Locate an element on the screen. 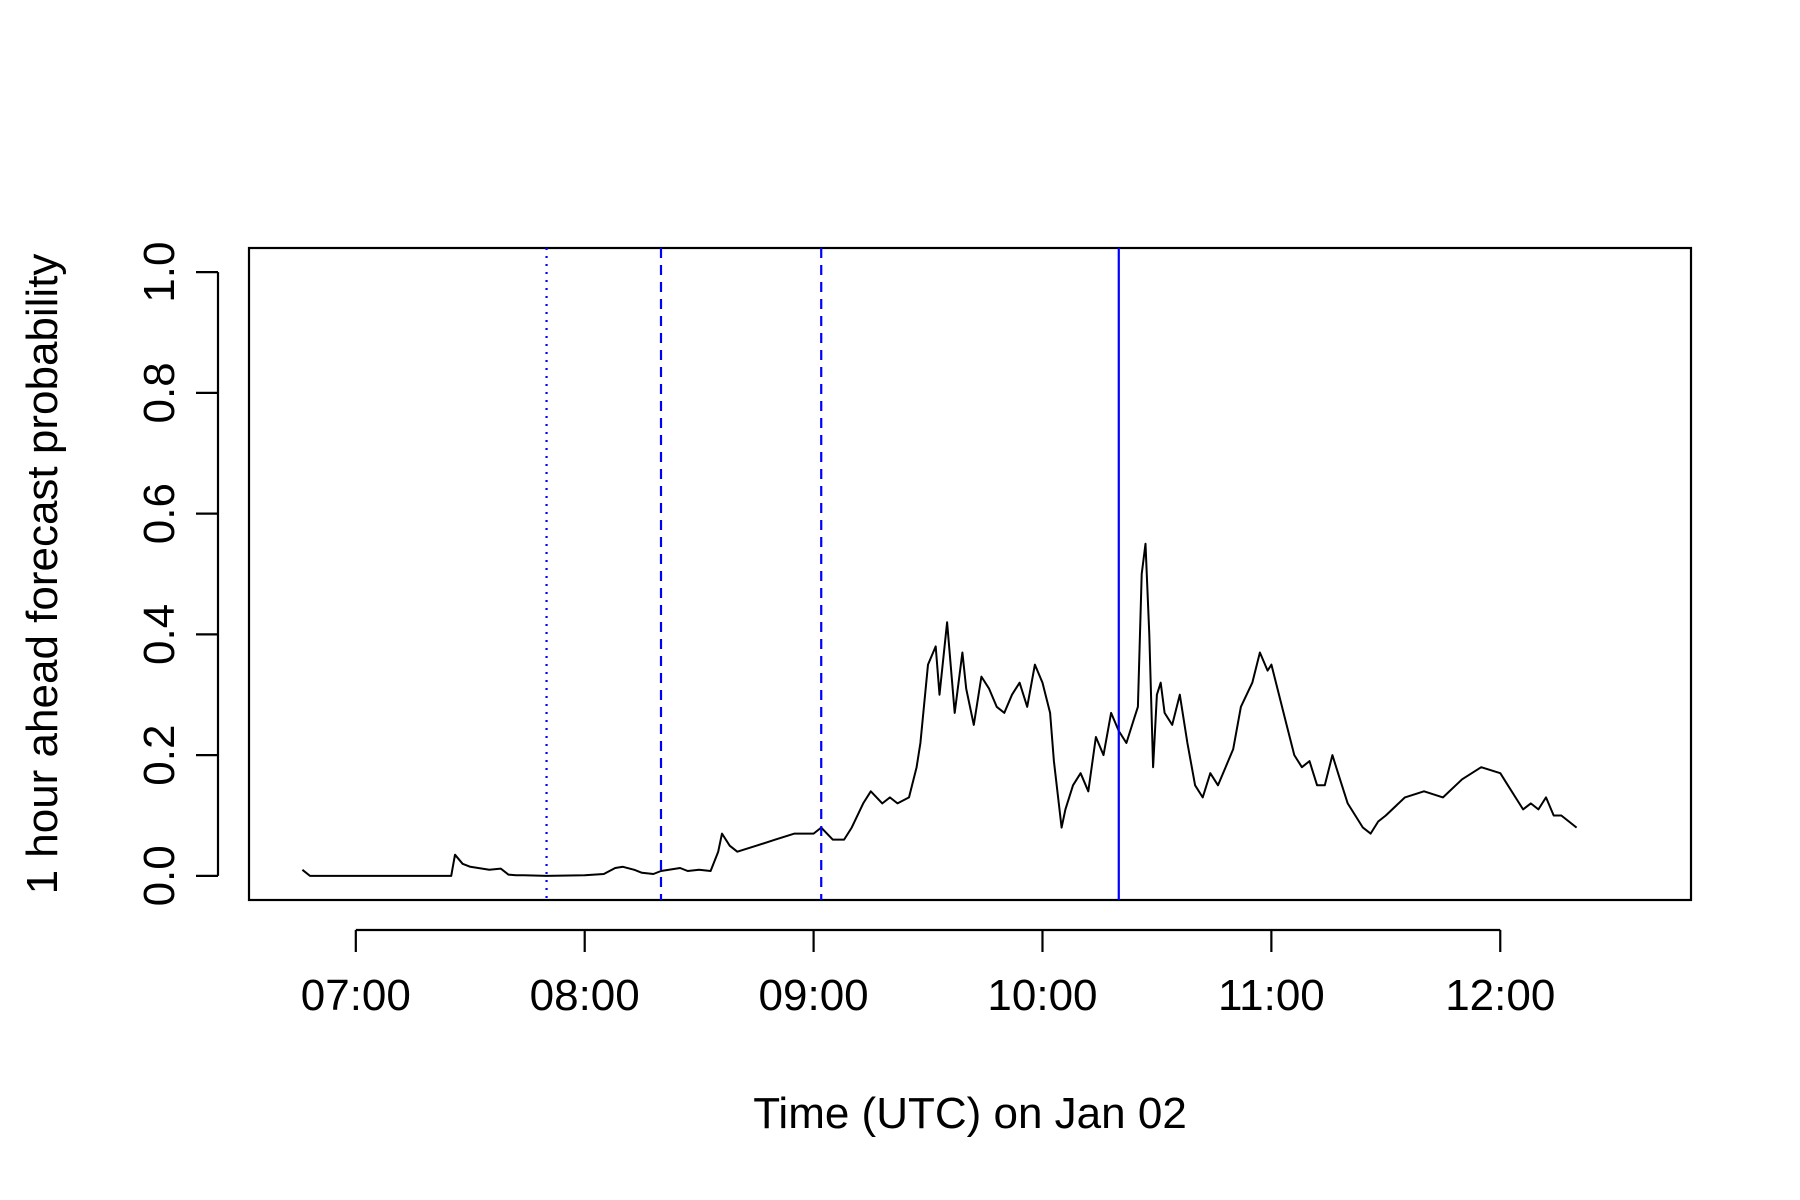 This screenshot has width=1800, height=1200. y-tick-label: 0.8 is located at coordinates (159, 392).